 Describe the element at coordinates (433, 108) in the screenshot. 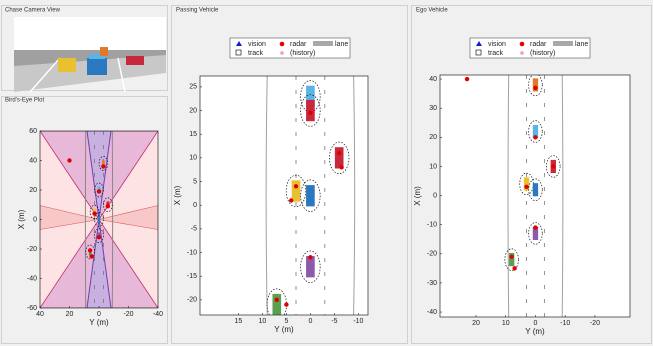

I see `y-tick-label: 30` at that location.